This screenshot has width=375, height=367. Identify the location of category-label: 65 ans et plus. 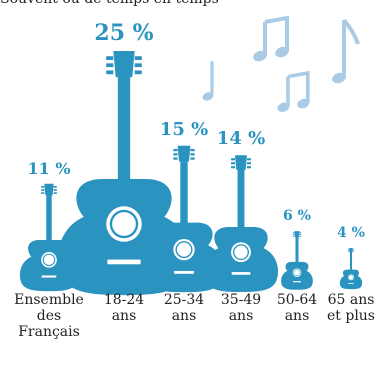
(351, 308).